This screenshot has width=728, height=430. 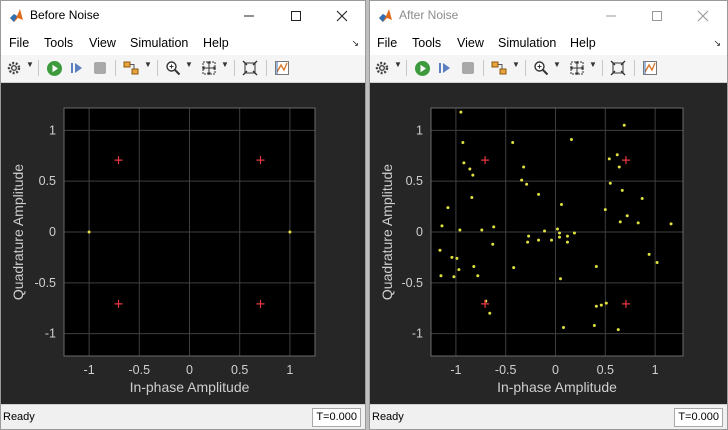 What do you see at coordinates (548, 15) in the screenshot?
I see `title-bar: After Noise` at bounding box center [548, 15].